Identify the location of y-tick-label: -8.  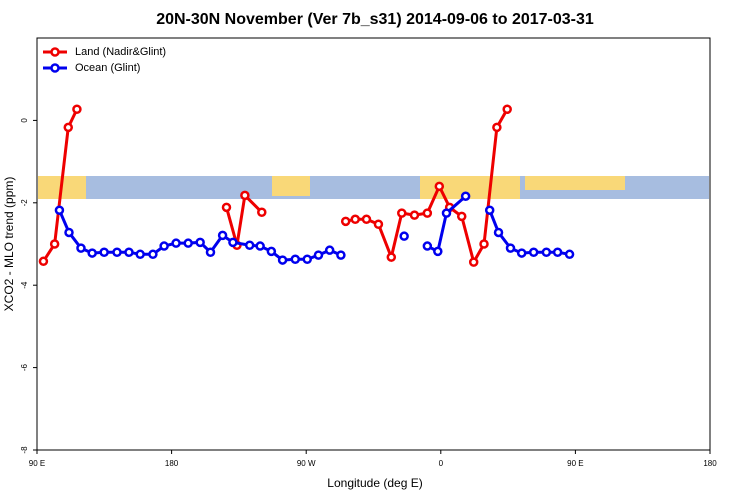
(24, 450).